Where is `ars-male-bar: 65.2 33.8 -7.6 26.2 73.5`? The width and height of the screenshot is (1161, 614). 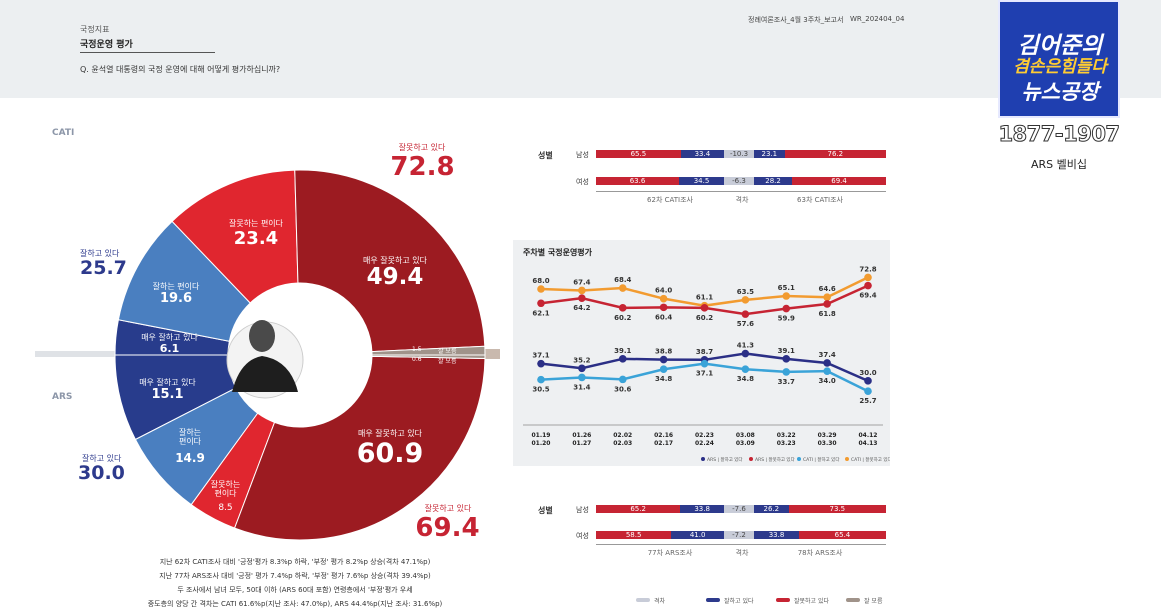 ars-male-bar: 65.2 33.8 -7.6 26.2 73.5 is located at coordinates (741, 509).